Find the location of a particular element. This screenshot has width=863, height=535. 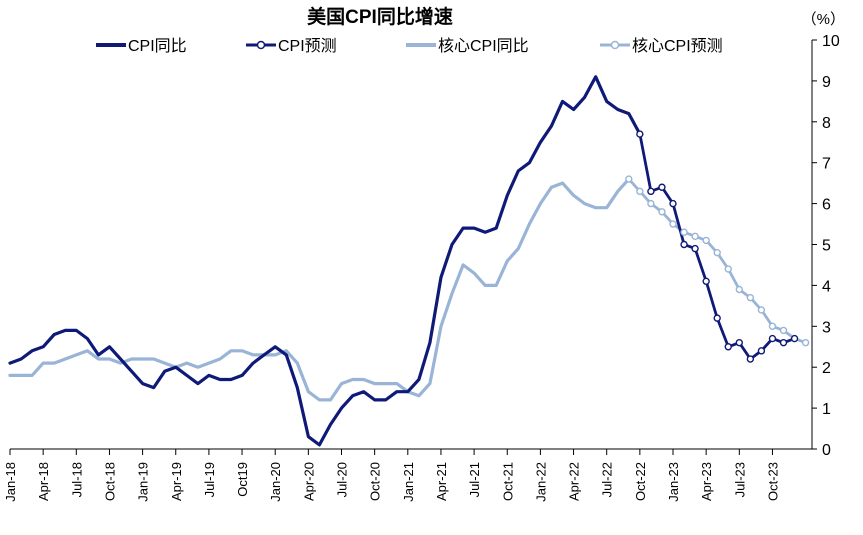

legend-label-cpi: CPI同比 is located at coordinates (157, 46).